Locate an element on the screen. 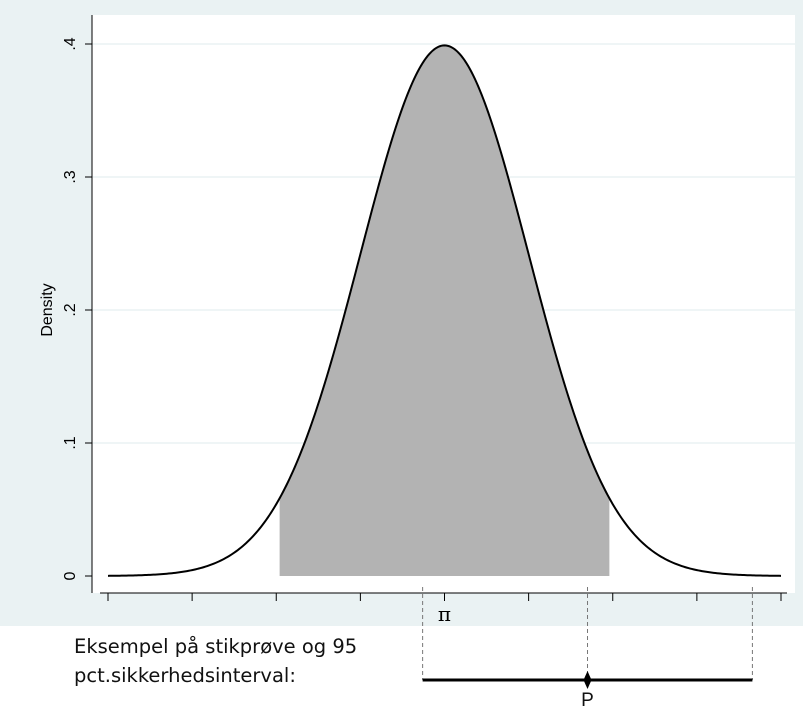 This screenshot has width=803, height=713. y-axis-label: Density is located at coordinates (47, 309).